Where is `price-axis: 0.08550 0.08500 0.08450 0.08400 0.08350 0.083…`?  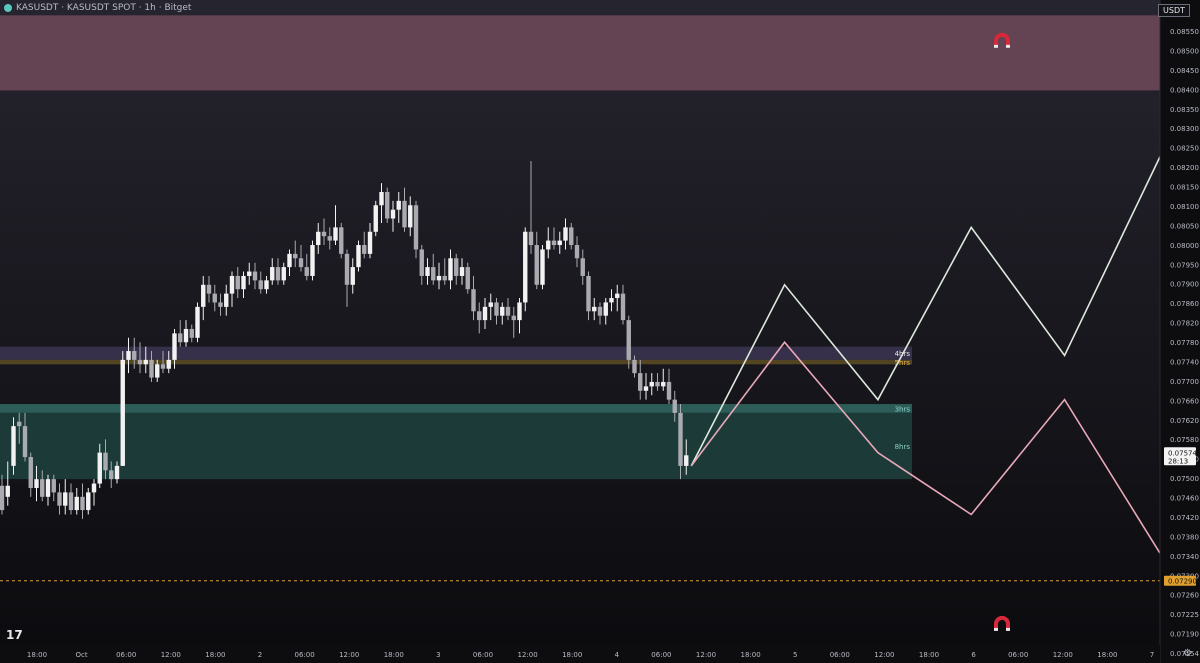 price-axis: 0.08550 0.08500 0.08450 0.08400 0.08350 0.083… is located at coordinates (1184, 343).